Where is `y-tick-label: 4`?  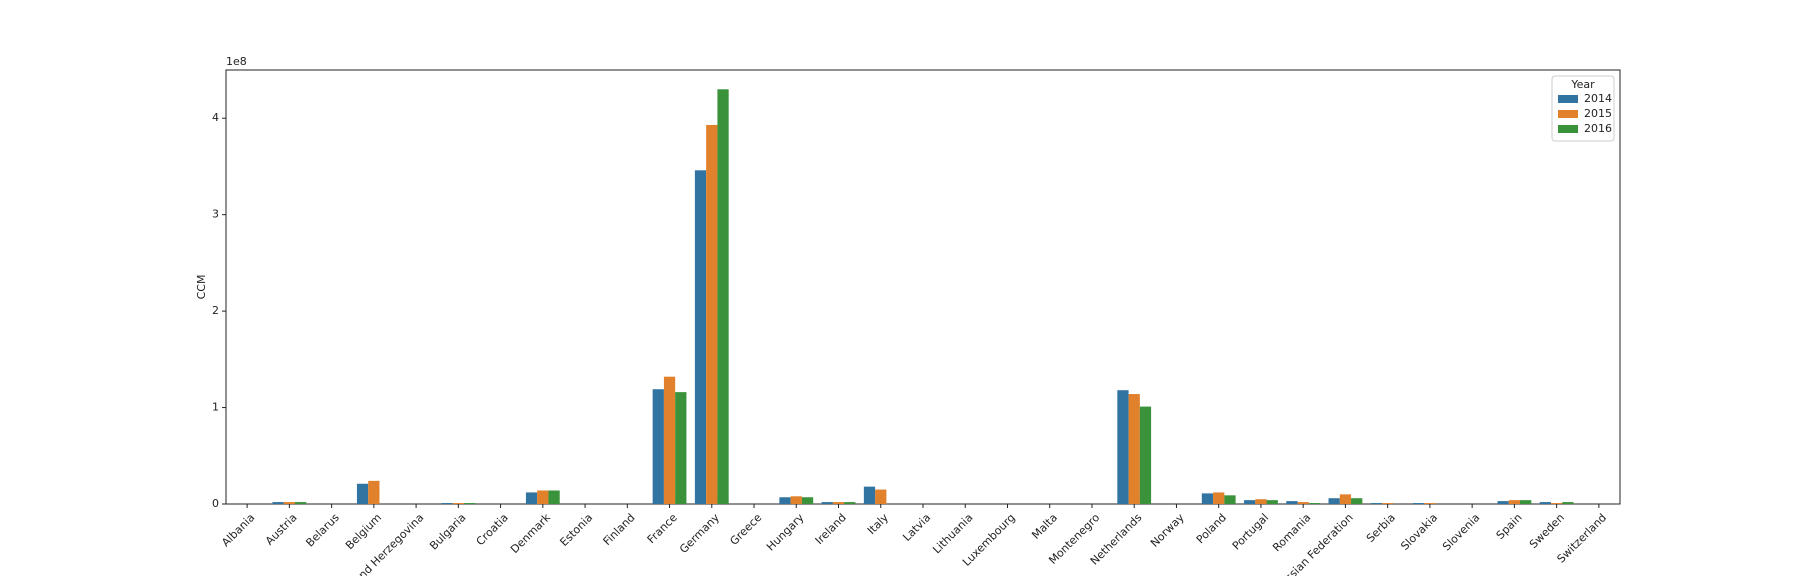 y-tick-label: 4 is located at coordinates (215, 117).